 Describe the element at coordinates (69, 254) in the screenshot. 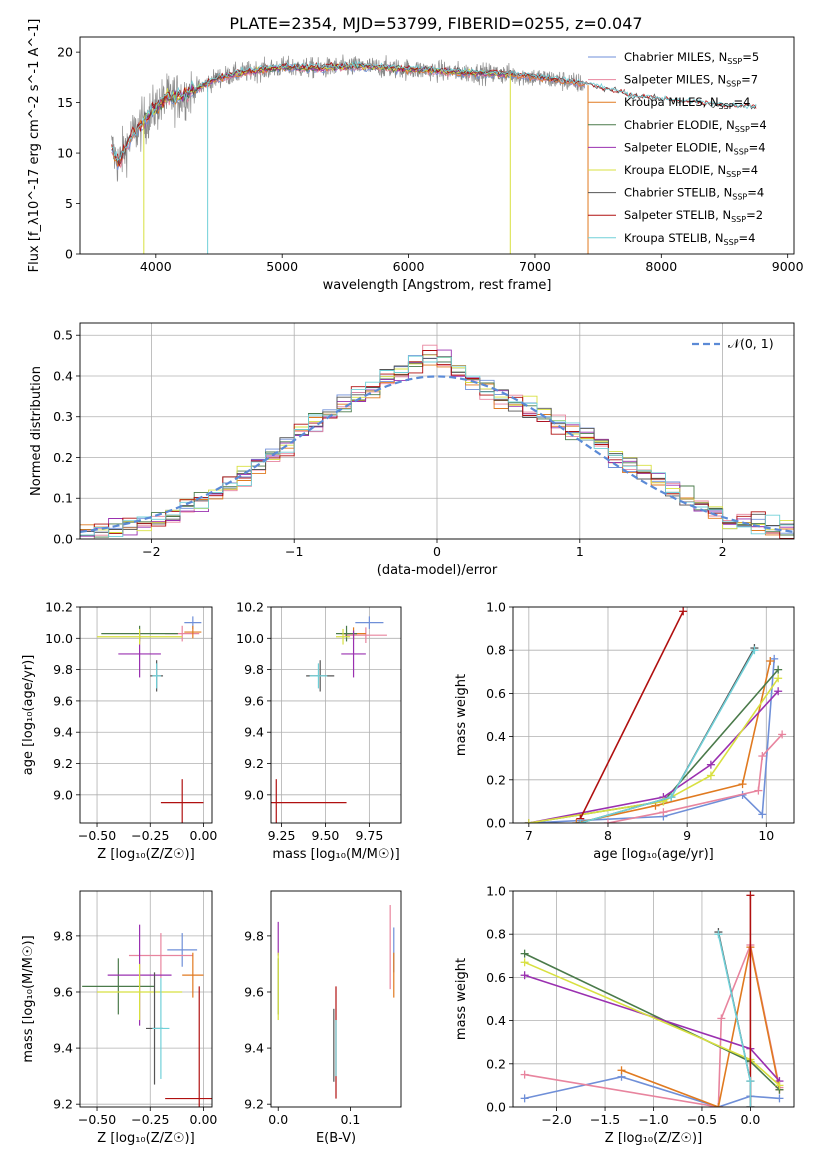

I see `y-tick-label: 0` at that location.